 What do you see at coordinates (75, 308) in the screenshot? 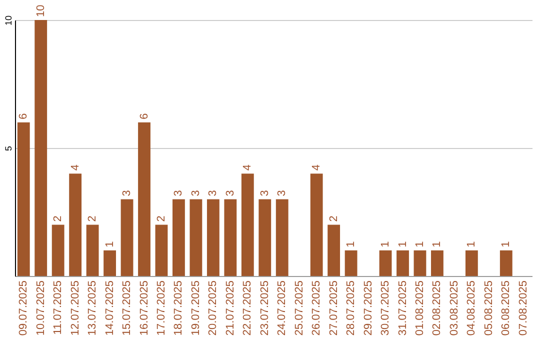
I see `x-tick-label: 12.07.2025` at bounding box center [75, 308].